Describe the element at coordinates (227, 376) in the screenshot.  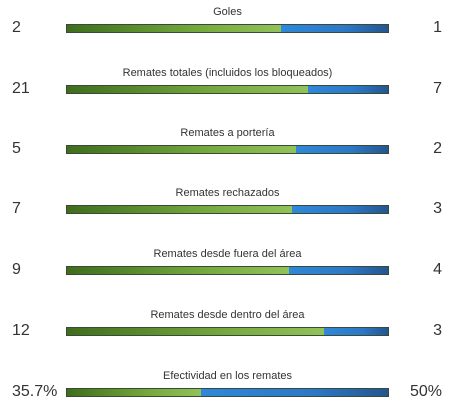
I see `stat-label: Efectividad en los remates` at that location.